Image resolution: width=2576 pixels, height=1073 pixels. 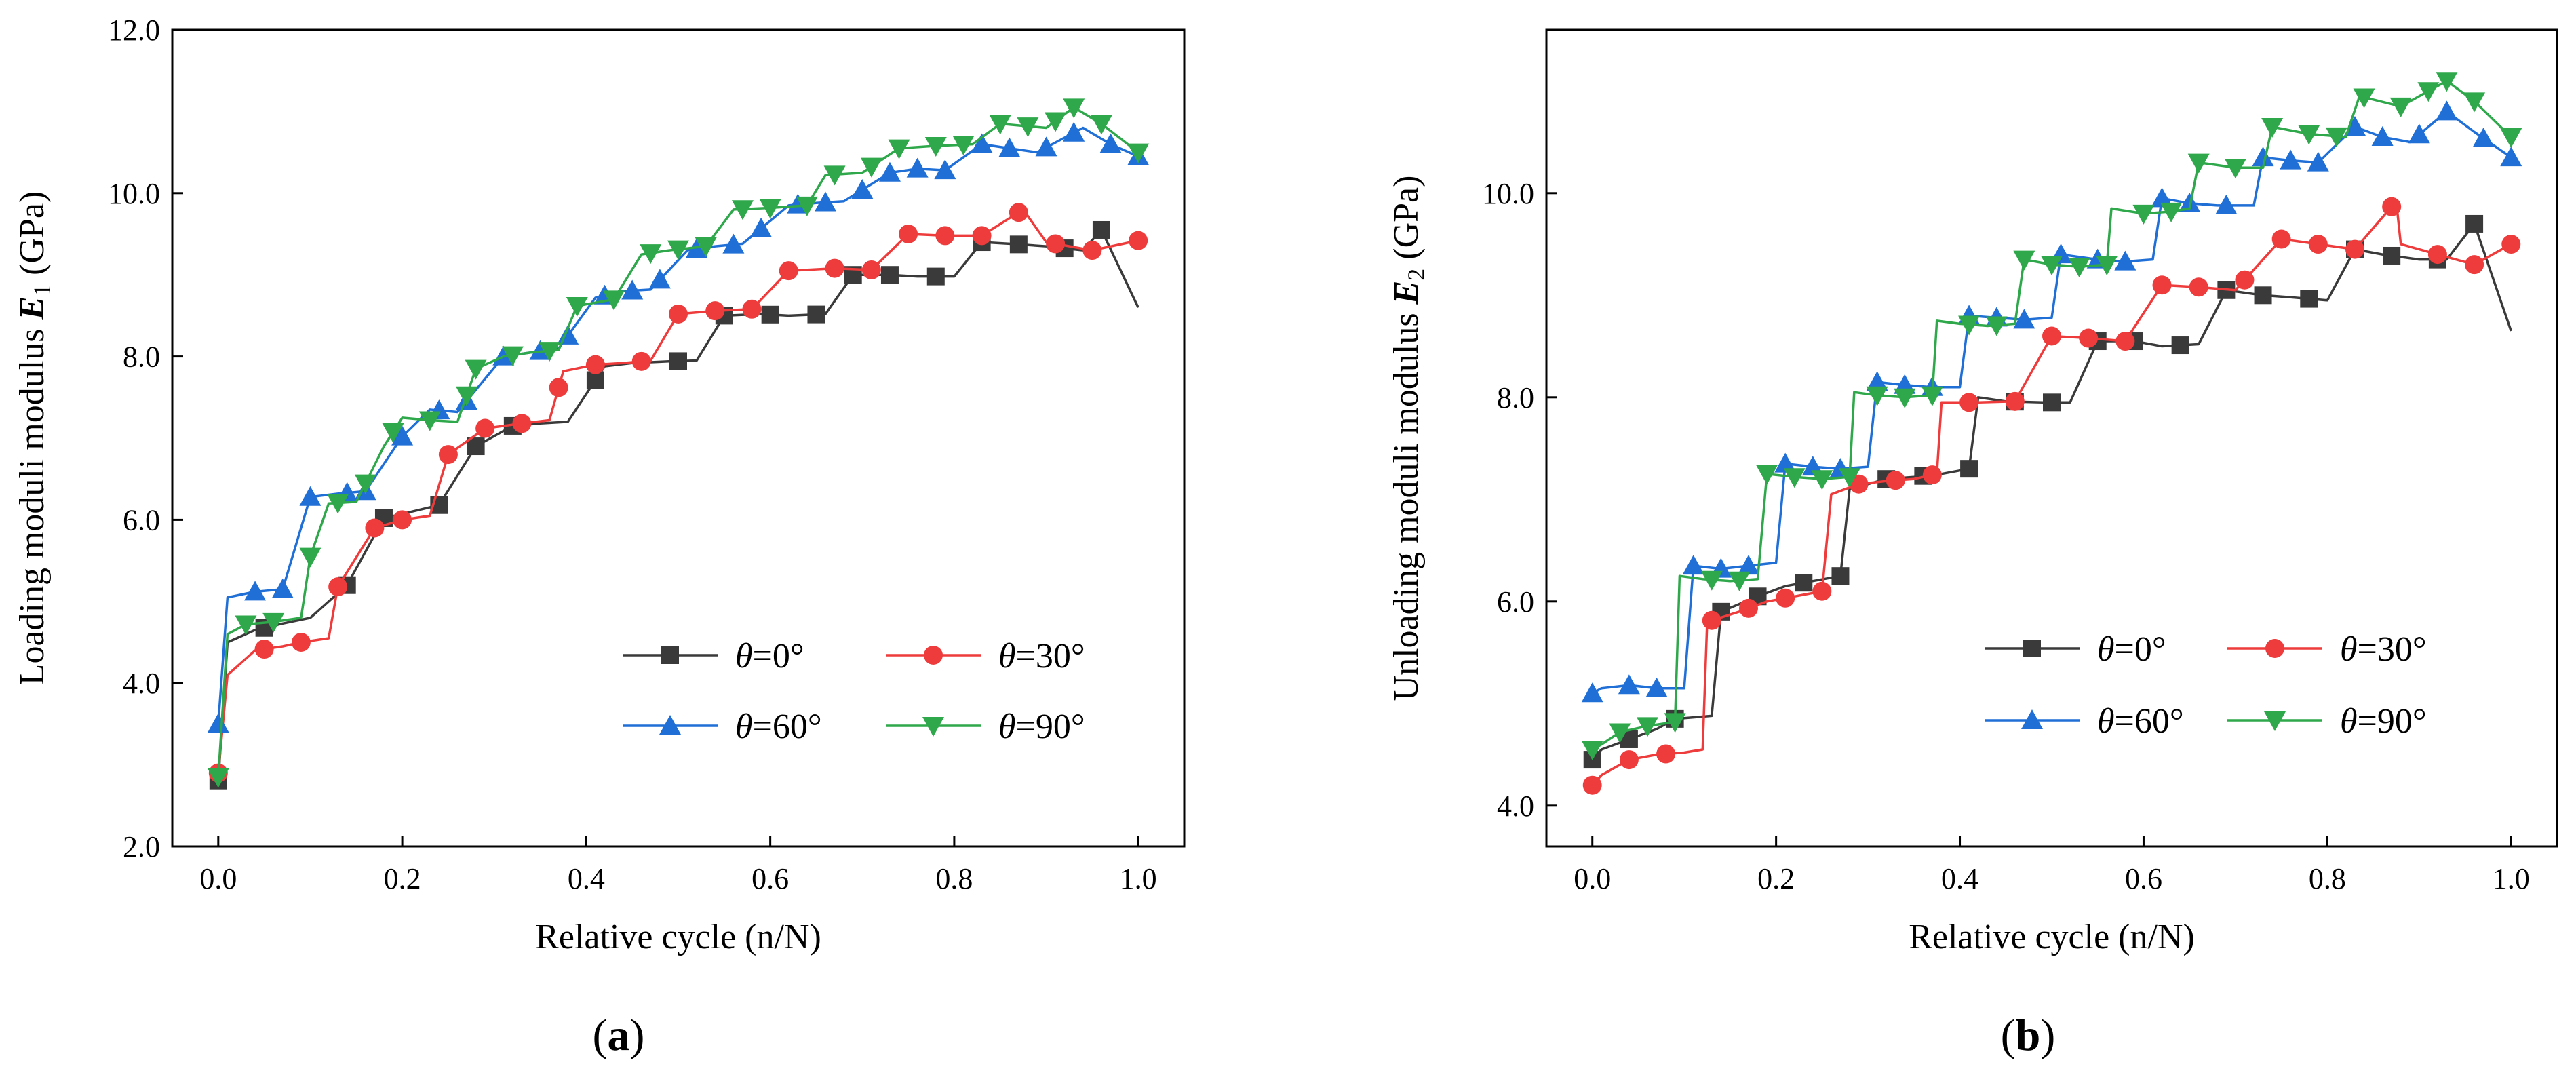 What do you see at coordinates (141, 846) in the screenshot?
I see `y-tick-label: 2.0` at bounding box center [141, 846].